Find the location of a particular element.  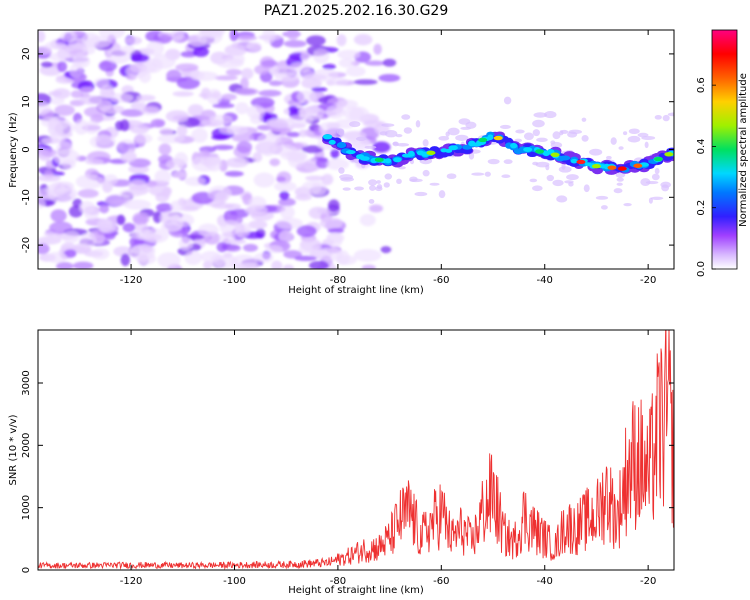

y-tick-label: 20 is located at coordinates (26, 54).